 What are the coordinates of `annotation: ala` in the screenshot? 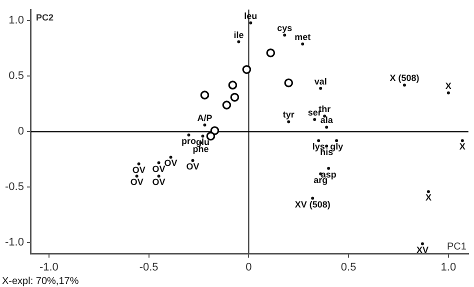 It's located at (327, 120).